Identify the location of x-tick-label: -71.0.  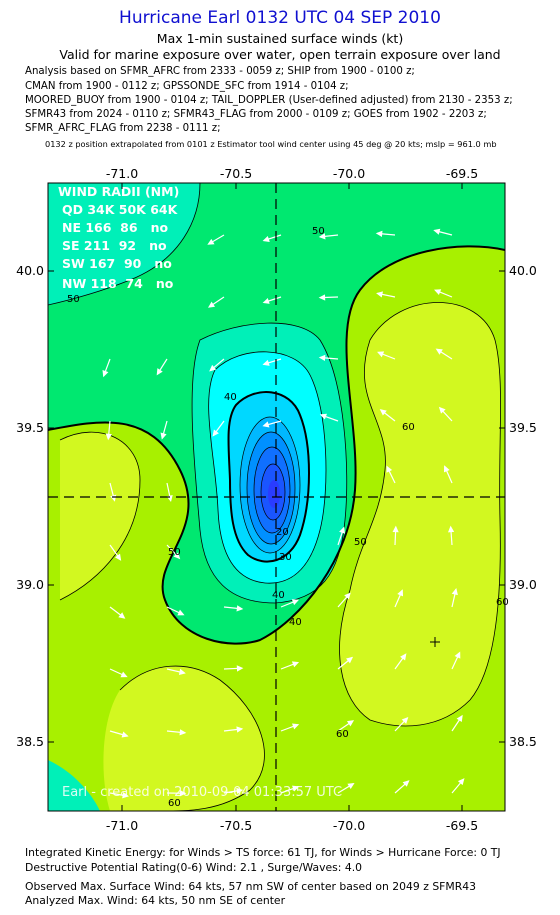
(122, 173).